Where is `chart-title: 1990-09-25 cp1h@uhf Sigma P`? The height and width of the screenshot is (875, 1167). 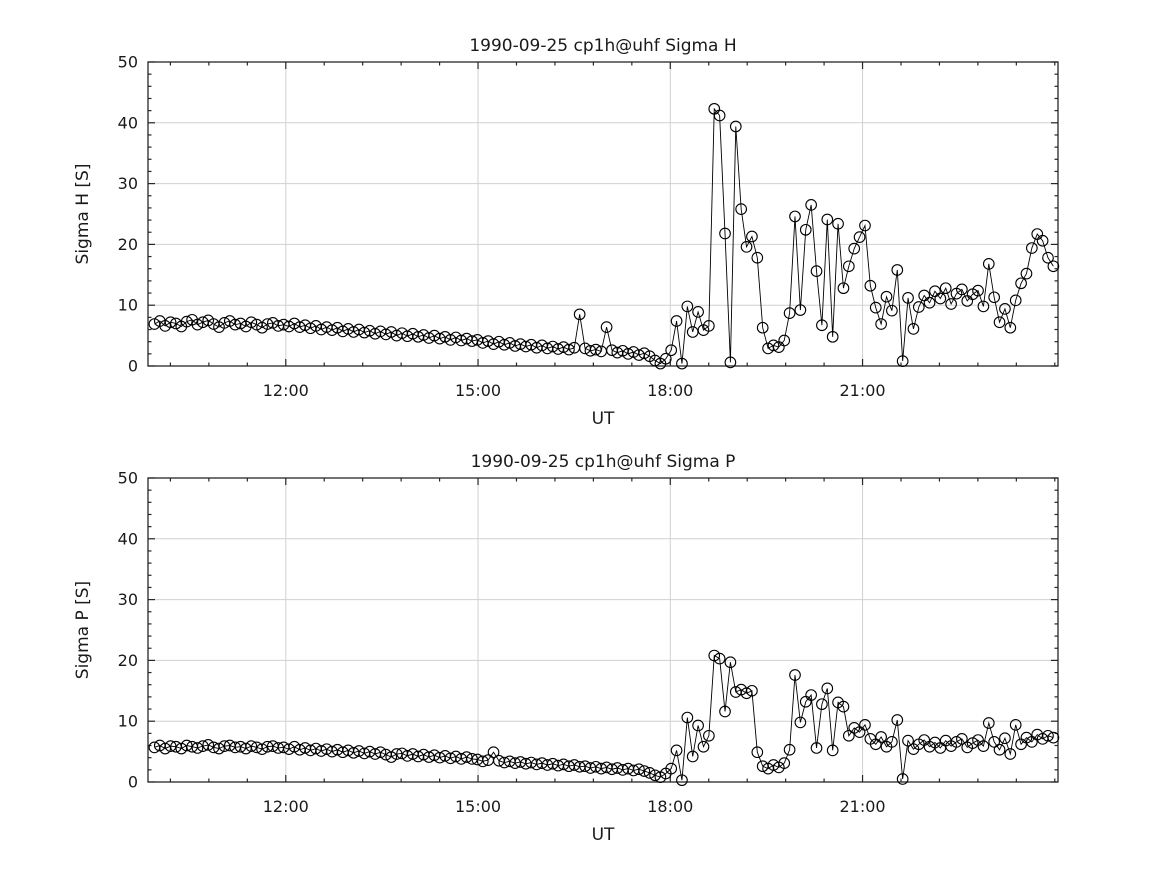 chart-title: 1990-09-25 cp1h@uhf Sigma P is located at coordinates (603, 462).